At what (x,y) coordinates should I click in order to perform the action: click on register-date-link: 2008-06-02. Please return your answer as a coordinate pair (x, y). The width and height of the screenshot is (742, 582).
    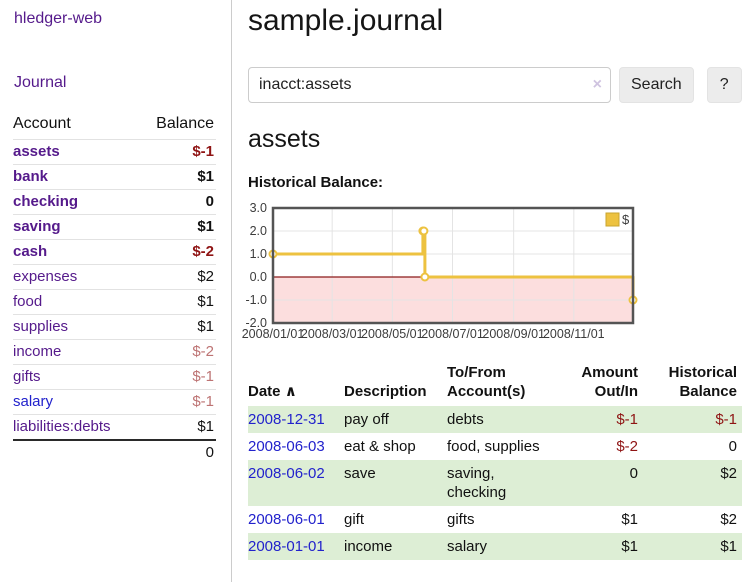
    Looking at the image, I should click on (286, 473).